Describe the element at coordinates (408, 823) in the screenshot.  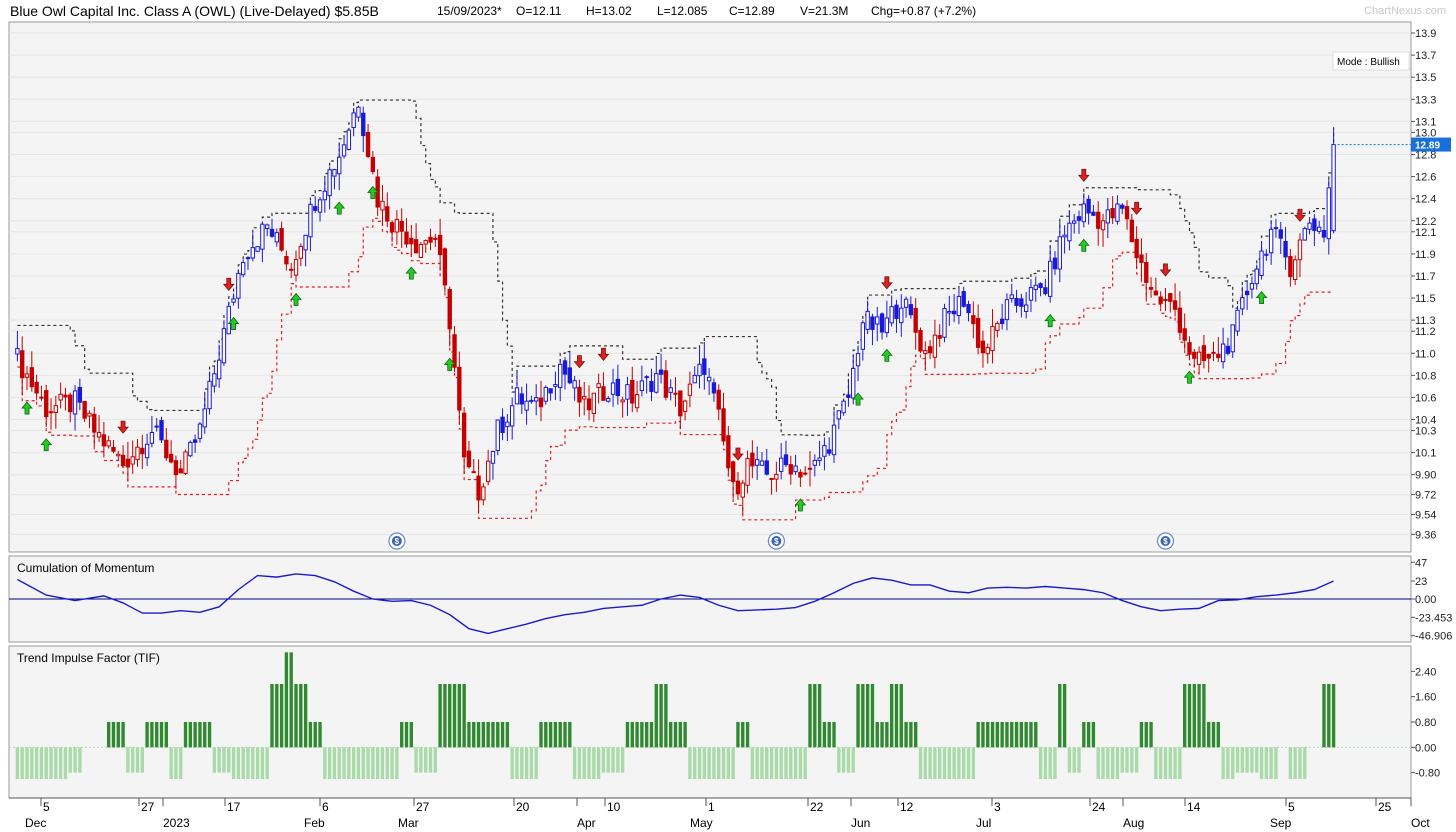
I see `x-tick-month: Mar` at that location.